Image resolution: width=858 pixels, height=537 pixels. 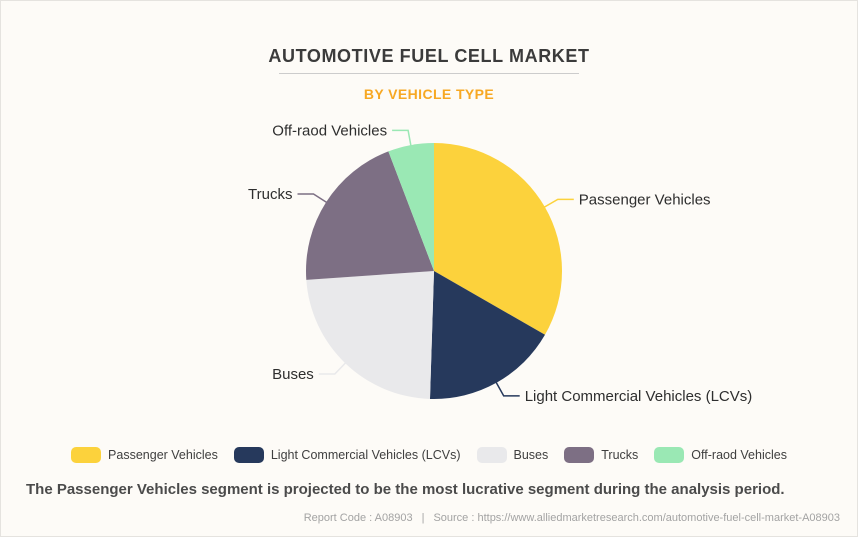 What do you see at coordinates (620, 455) in the screenshot?
I see `legend-label-trucks: Trucks` at bounding box center [620, 455].